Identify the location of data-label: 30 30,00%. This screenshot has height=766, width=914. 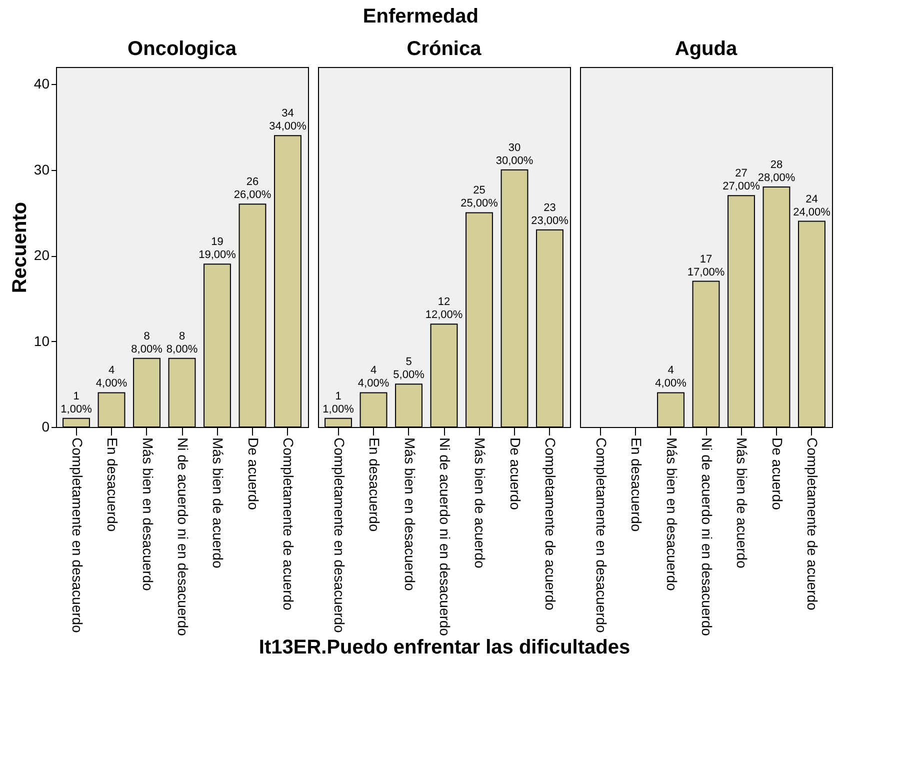
(515, 154).